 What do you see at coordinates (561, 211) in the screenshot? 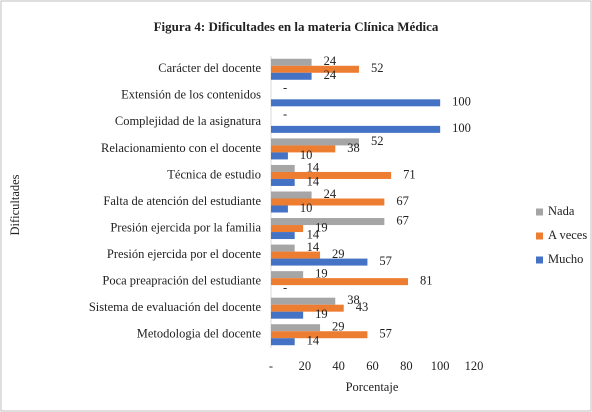
I see `legend-label: Nada` at bounding box center [561, 211].